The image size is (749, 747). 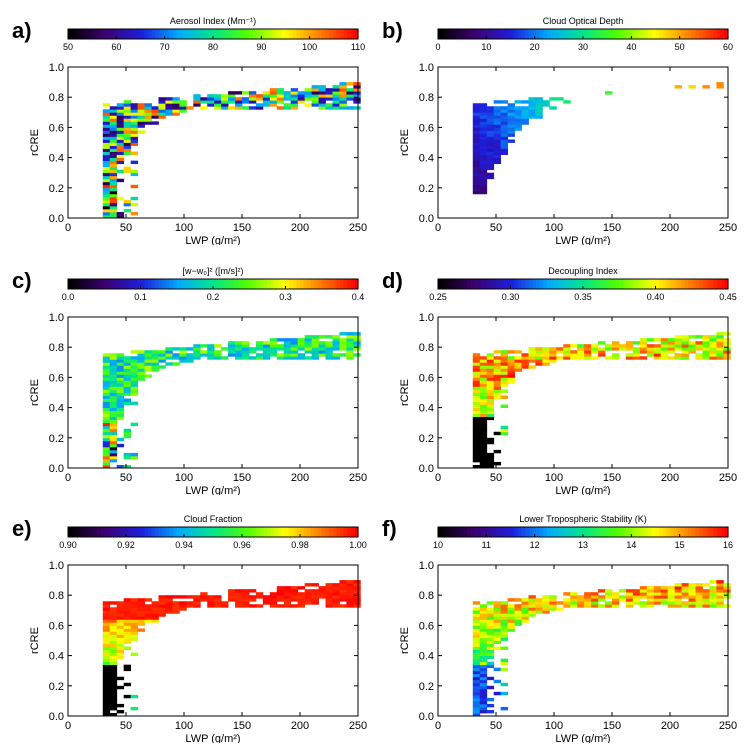 What do you see at coordinates (56, 409) in the screenshot?
I see `y-tick-label: 0.4` at bounding box center [56, 409].